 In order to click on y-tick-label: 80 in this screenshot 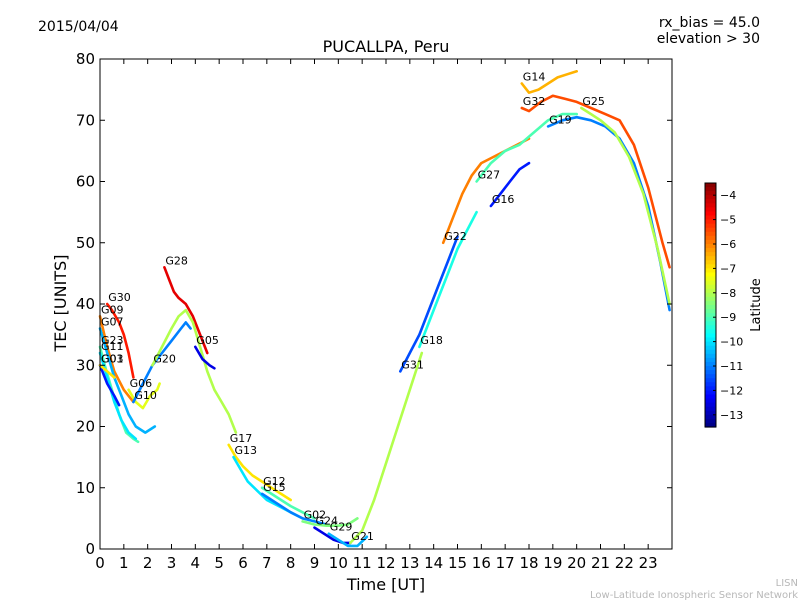, I will do `click(85, 59)`.